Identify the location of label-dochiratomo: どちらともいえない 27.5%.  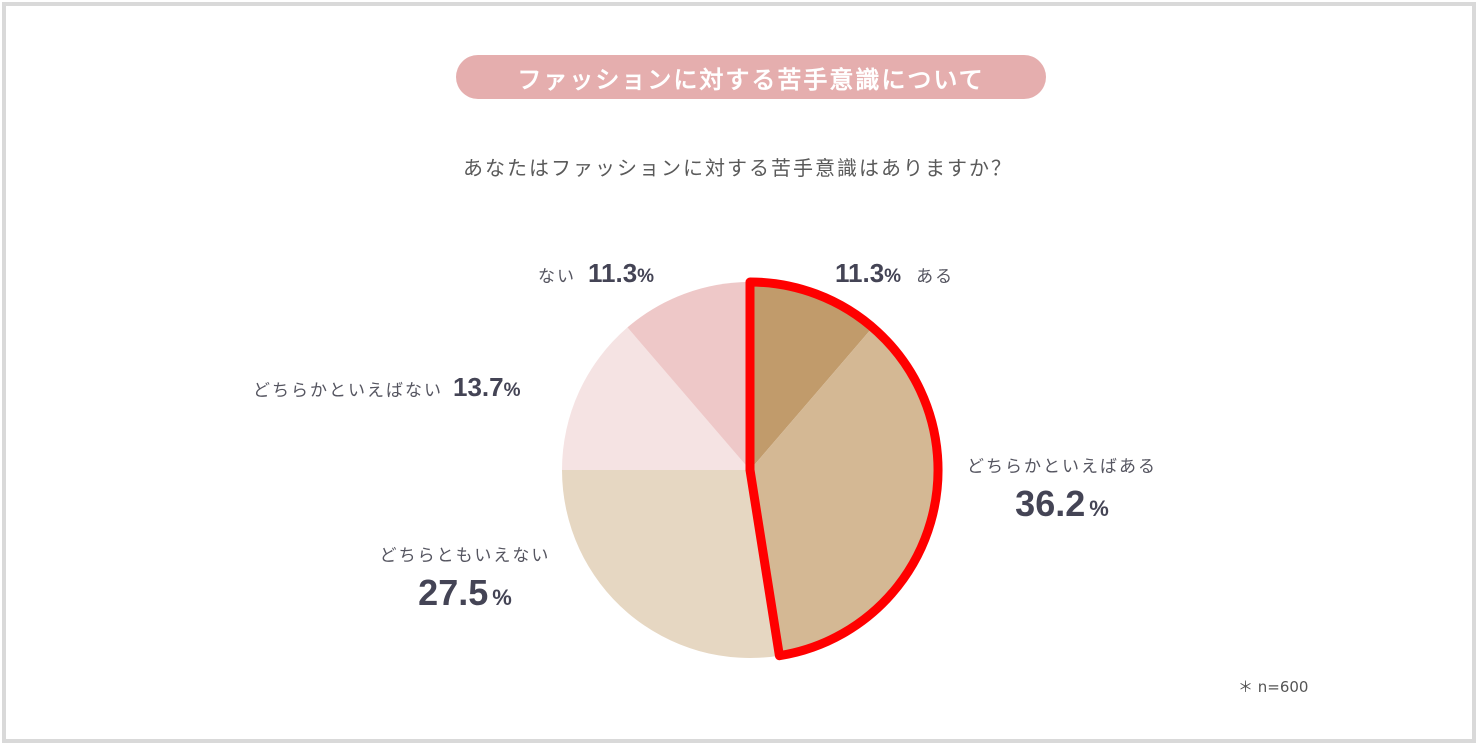
(465, 577).